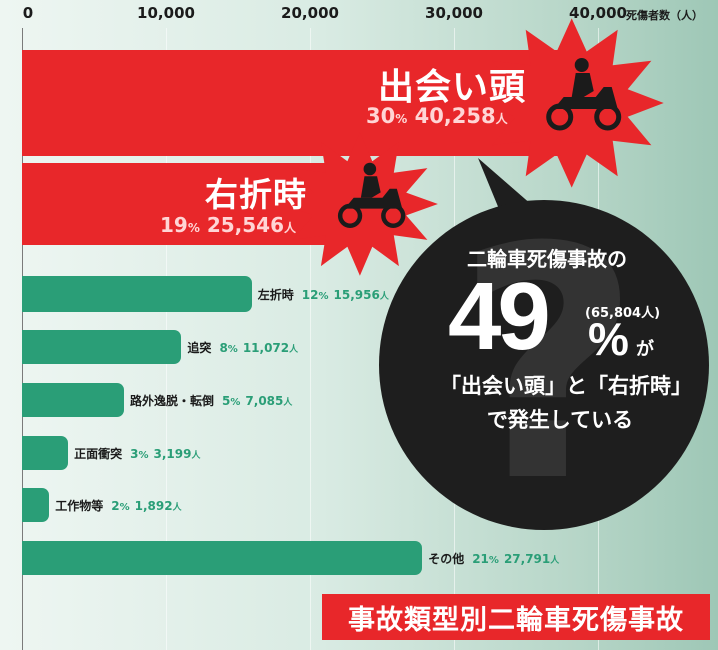  Describe the element at coordinates (598, 13) in the screenshot. I see `x-tick-label: 40,000` at that location.